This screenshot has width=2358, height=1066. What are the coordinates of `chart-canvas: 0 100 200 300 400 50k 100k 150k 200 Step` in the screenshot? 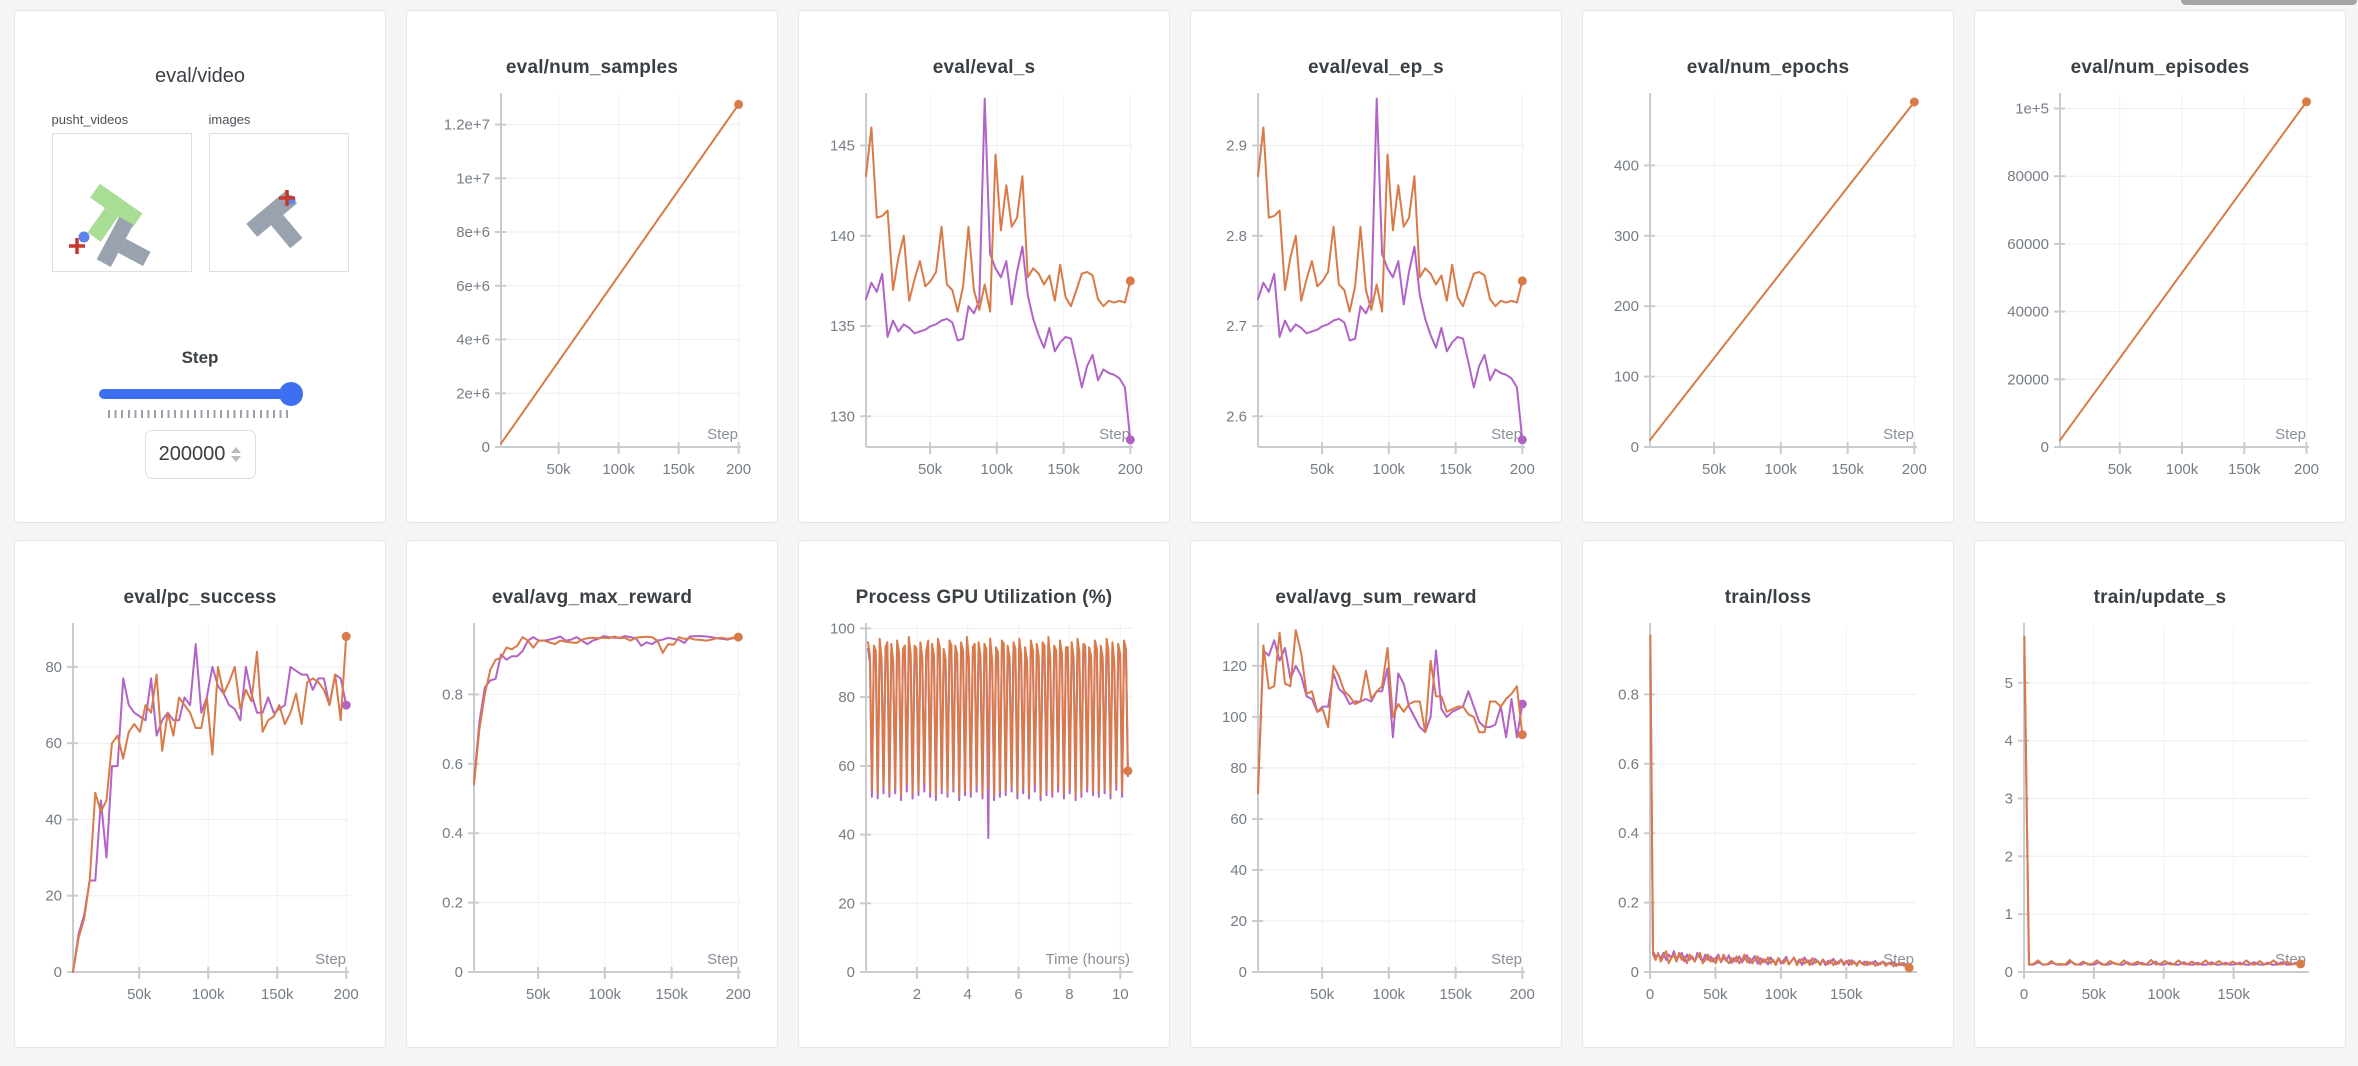 It's located at (1768, 266).